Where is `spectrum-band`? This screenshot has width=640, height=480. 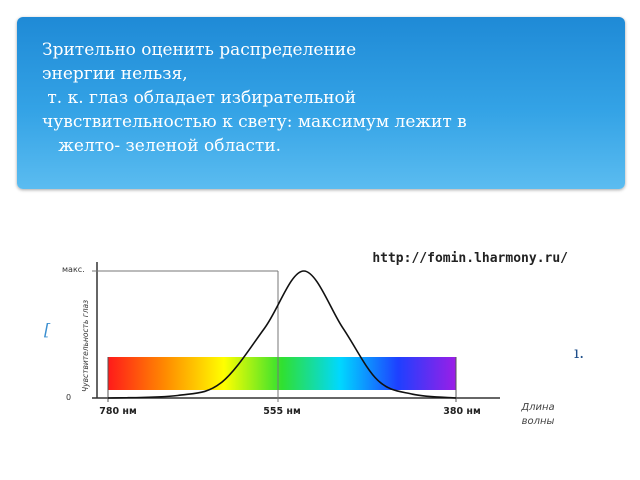 spectrum-band is located at coordinates (282, 373).